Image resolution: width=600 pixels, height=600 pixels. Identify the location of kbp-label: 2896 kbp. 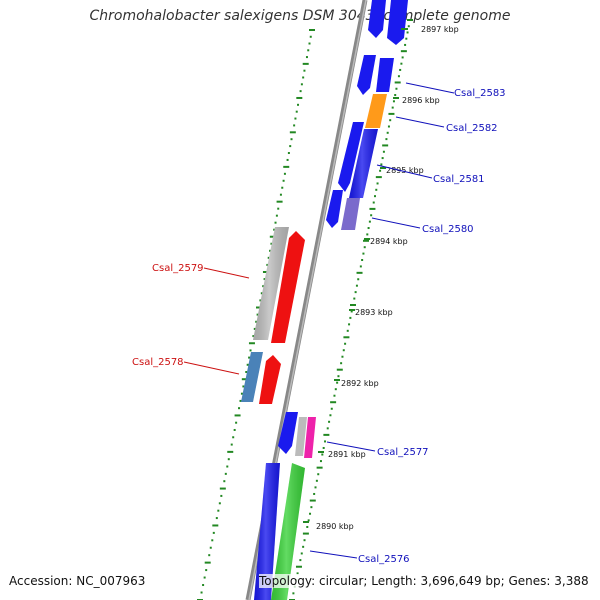
(421, 100).